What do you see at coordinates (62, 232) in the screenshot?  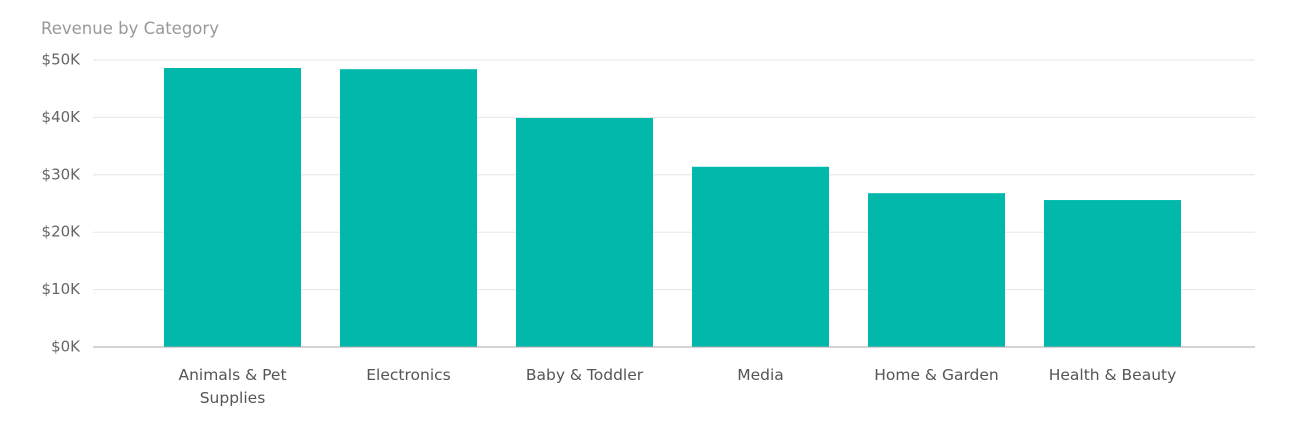 I see `y-tick-label: $20K` at bounding box center [62, 232].